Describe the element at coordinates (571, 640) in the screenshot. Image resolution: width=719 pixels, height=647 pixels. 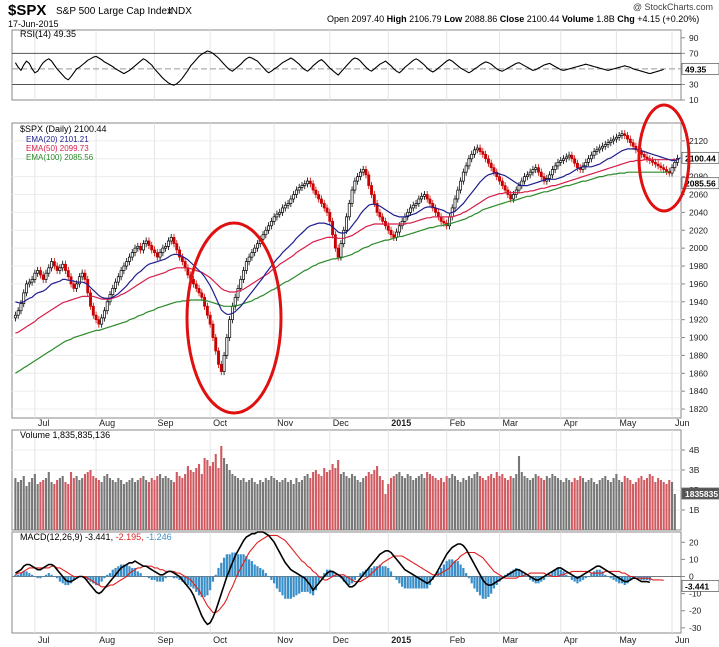
I see `macd-x-label-9: Apr` at that location.